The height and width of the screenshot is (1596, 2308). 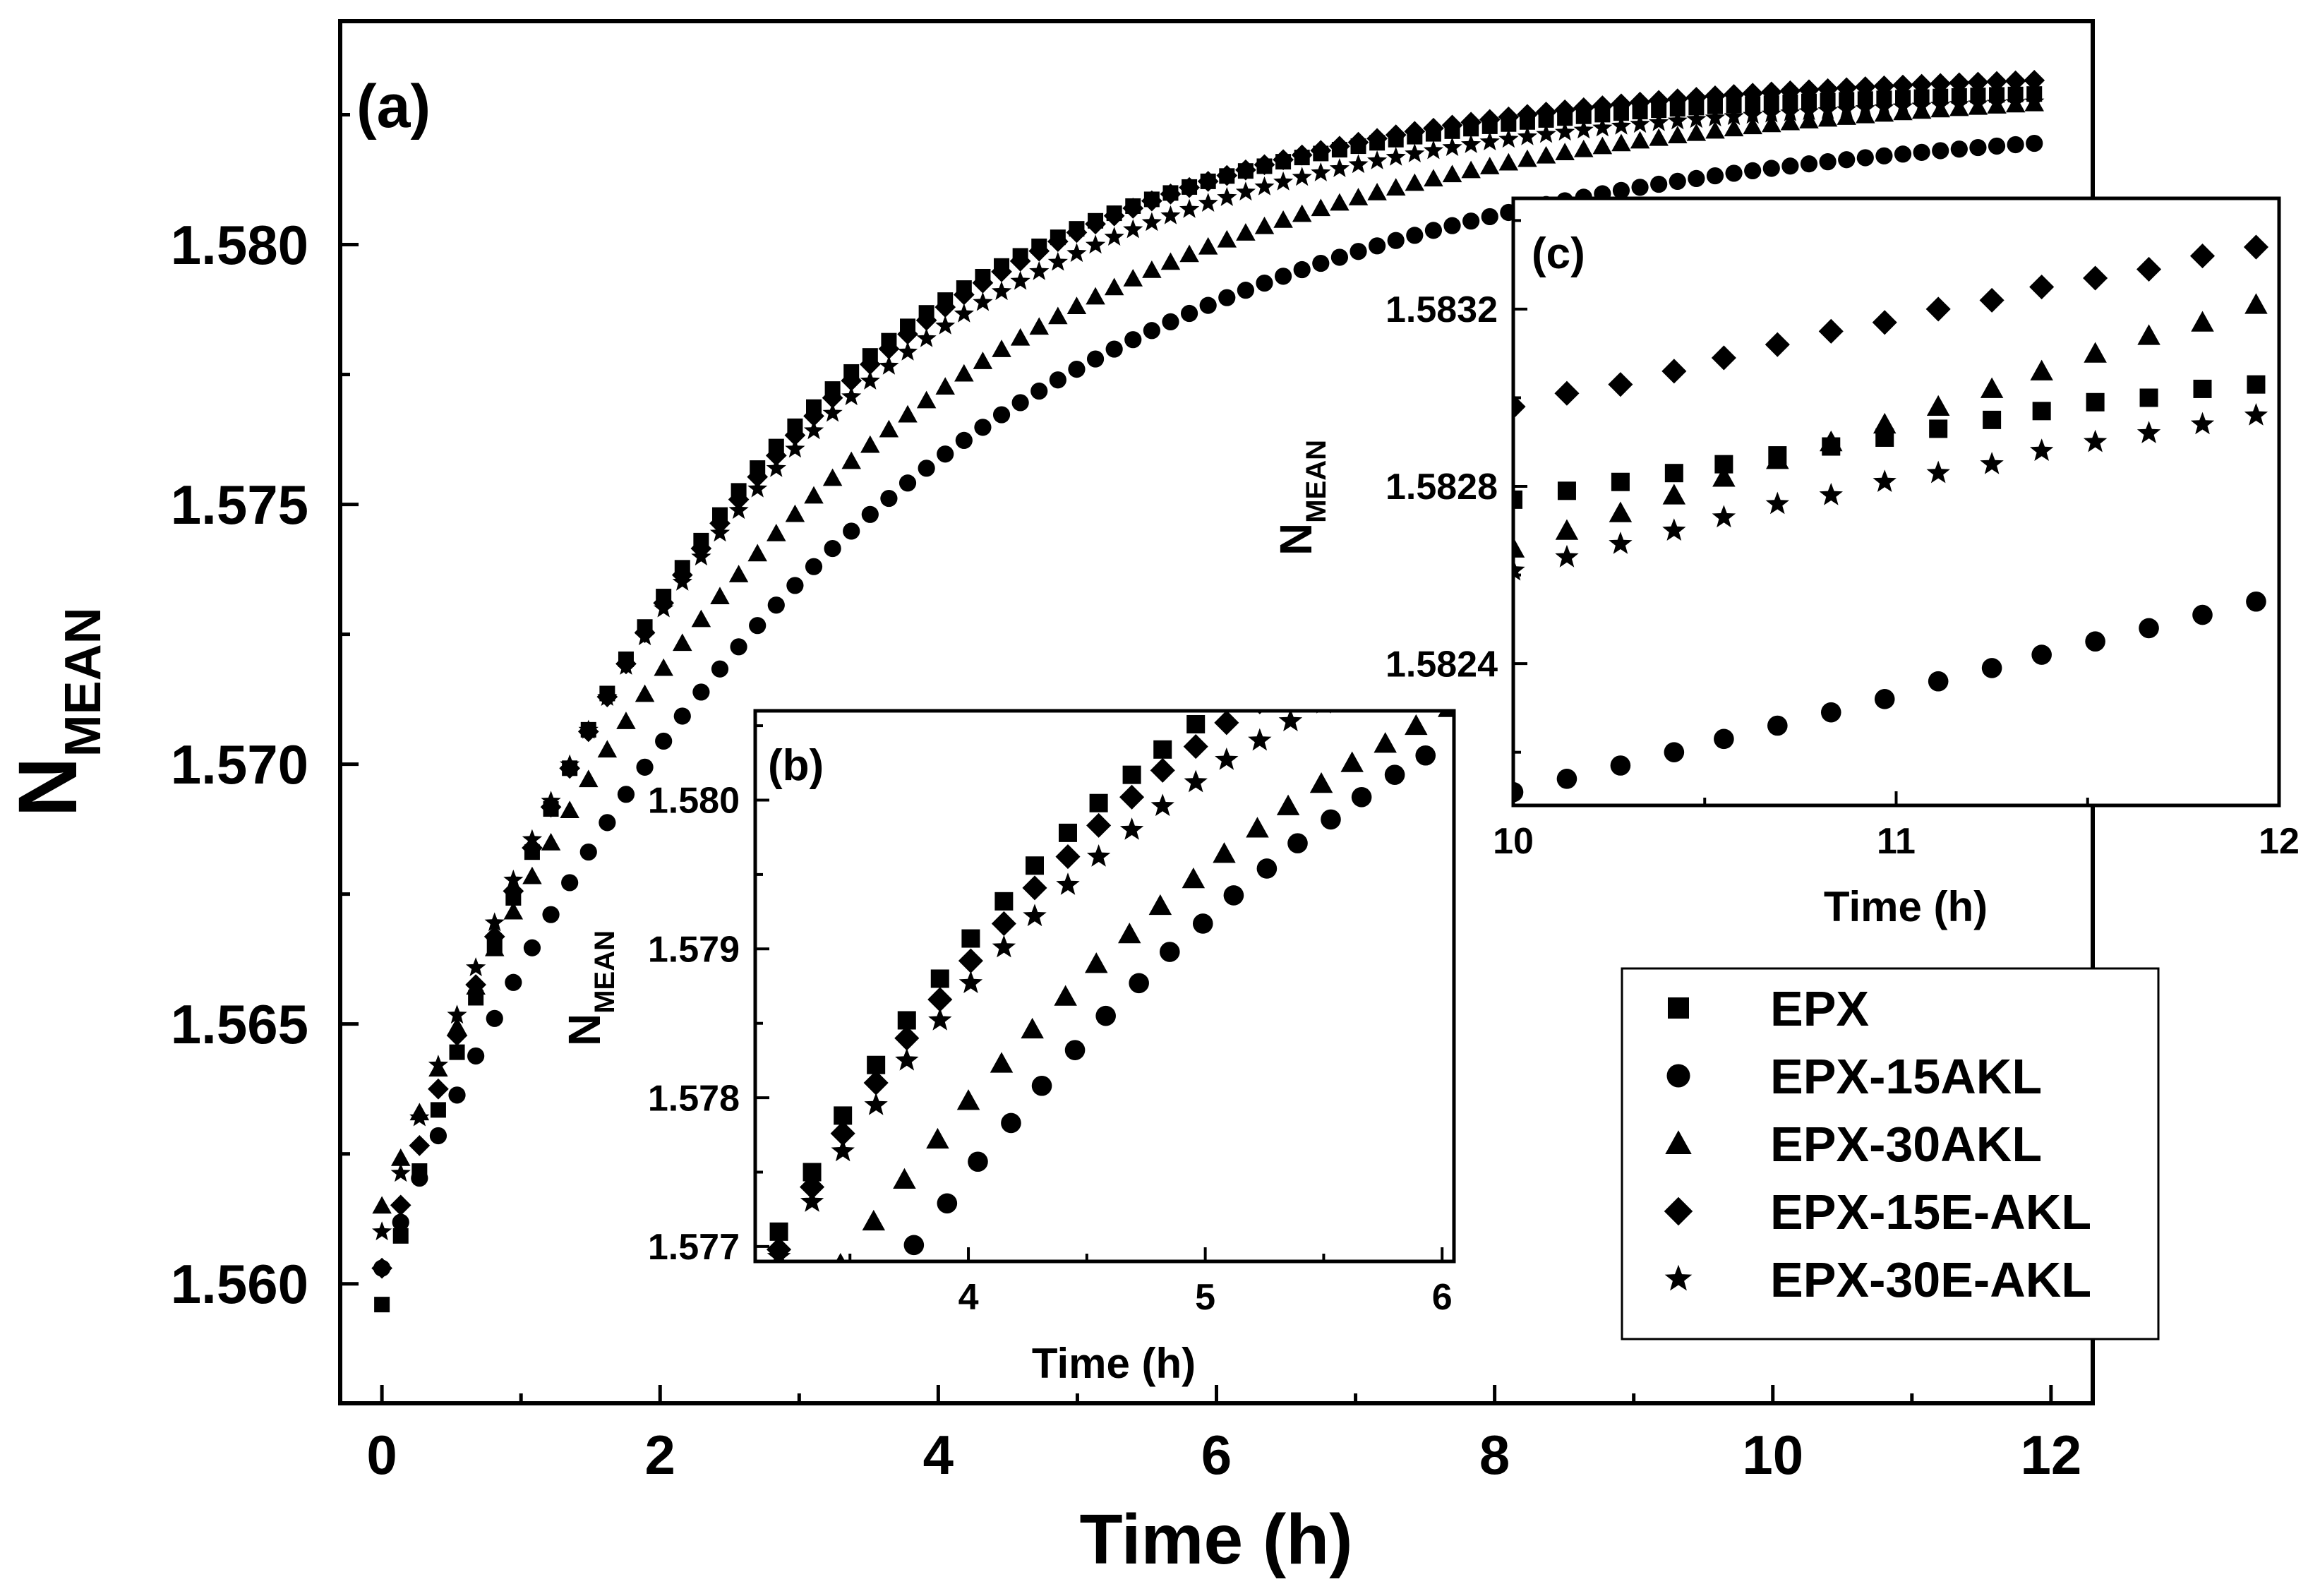 What do you see at coordinates (2050, 1455) in the screenshot?
I see `x-tick-label-a: 12` at bounding box center [2050, 1455].